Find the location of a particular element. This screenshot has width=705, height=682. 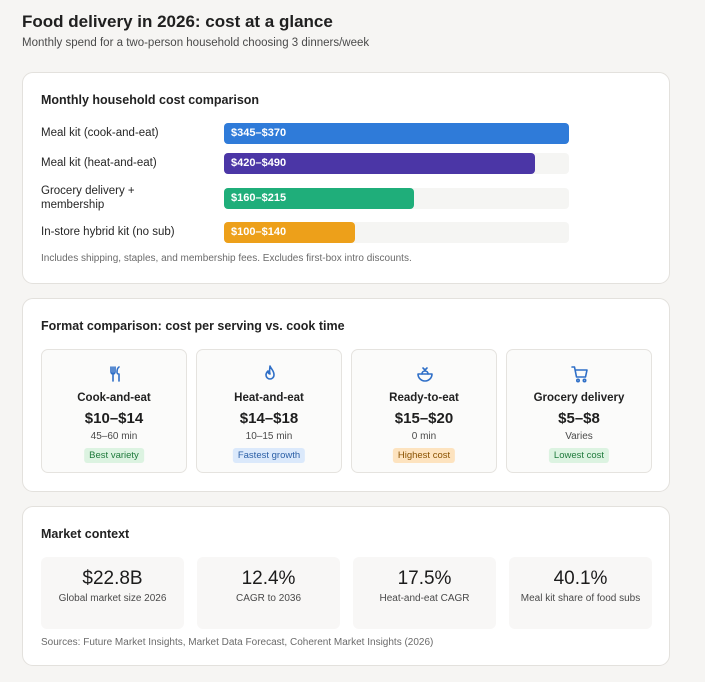

bar-track: $160–$215 is located at coordinates (396, 198).